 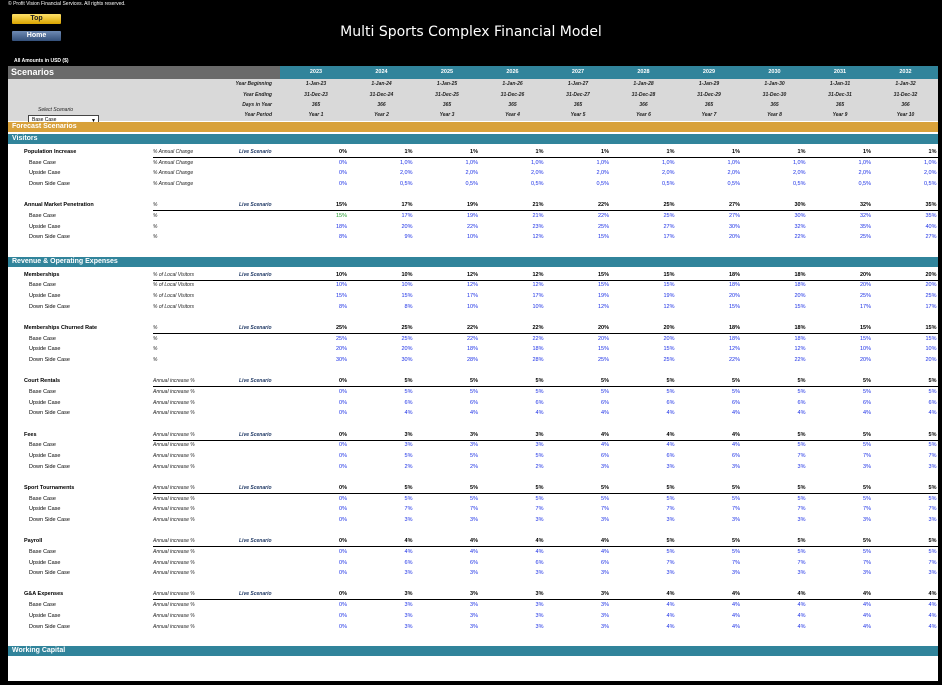 What do you see at coordinates (538, 216) in the screenshot?
I see `input-cell: 21%` at bounding box center [538, 216].